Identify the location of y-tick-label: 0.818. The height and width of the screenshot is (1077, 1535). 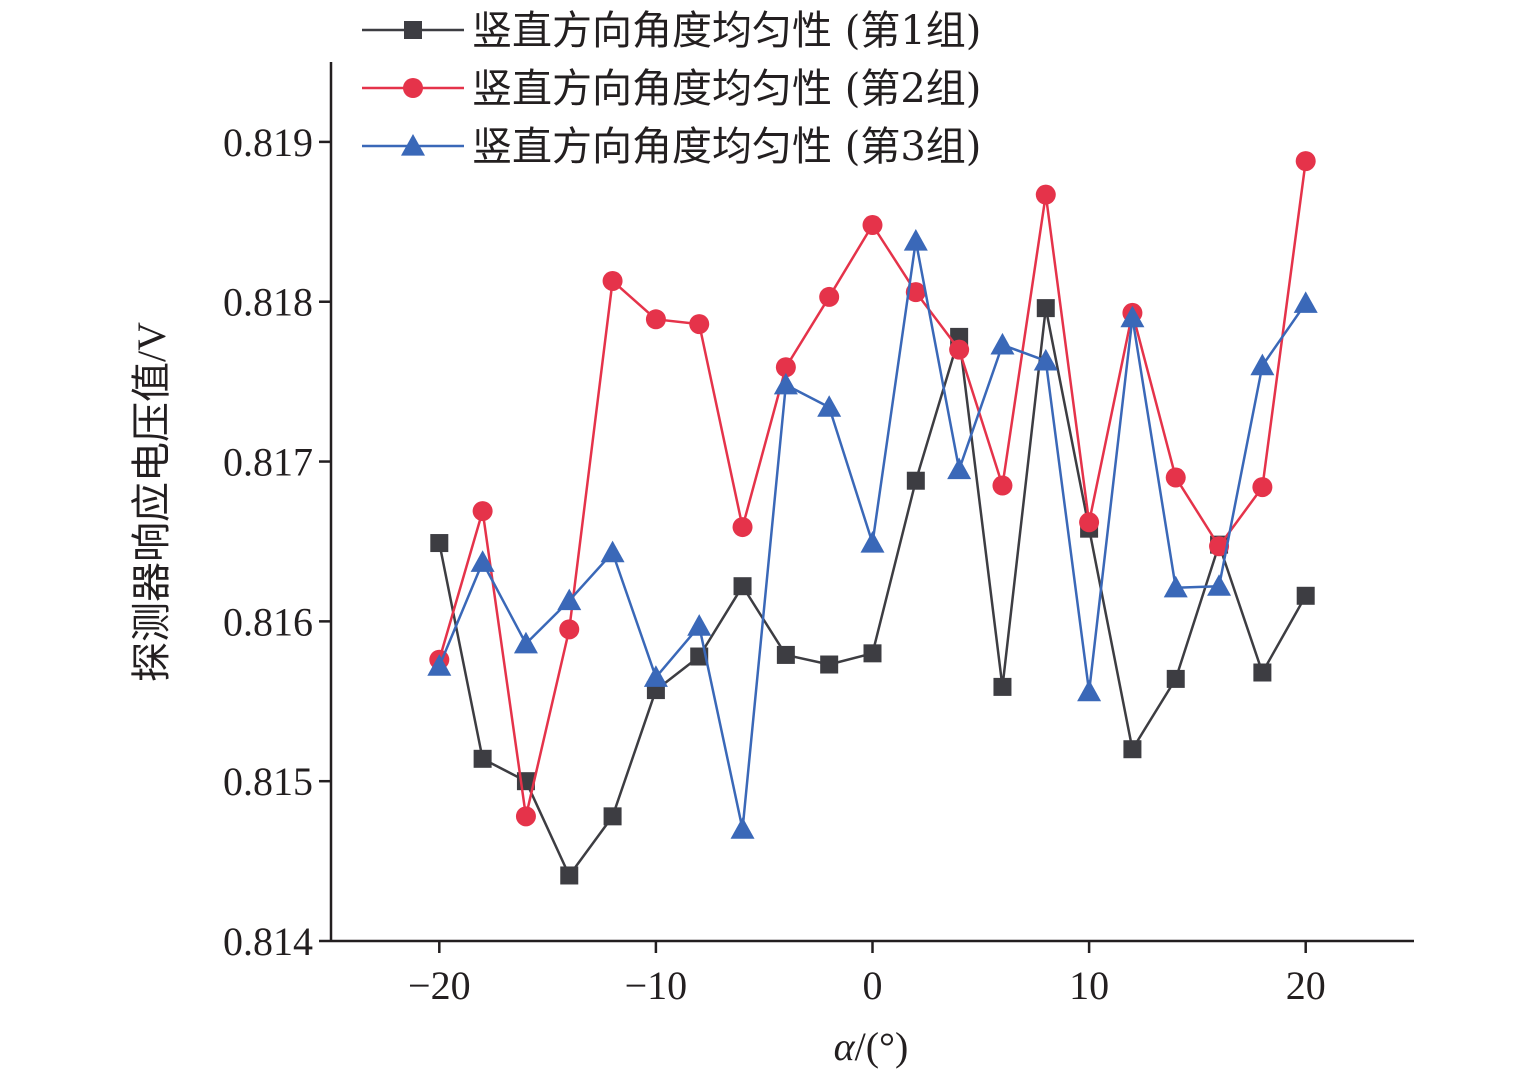
(268, 302).